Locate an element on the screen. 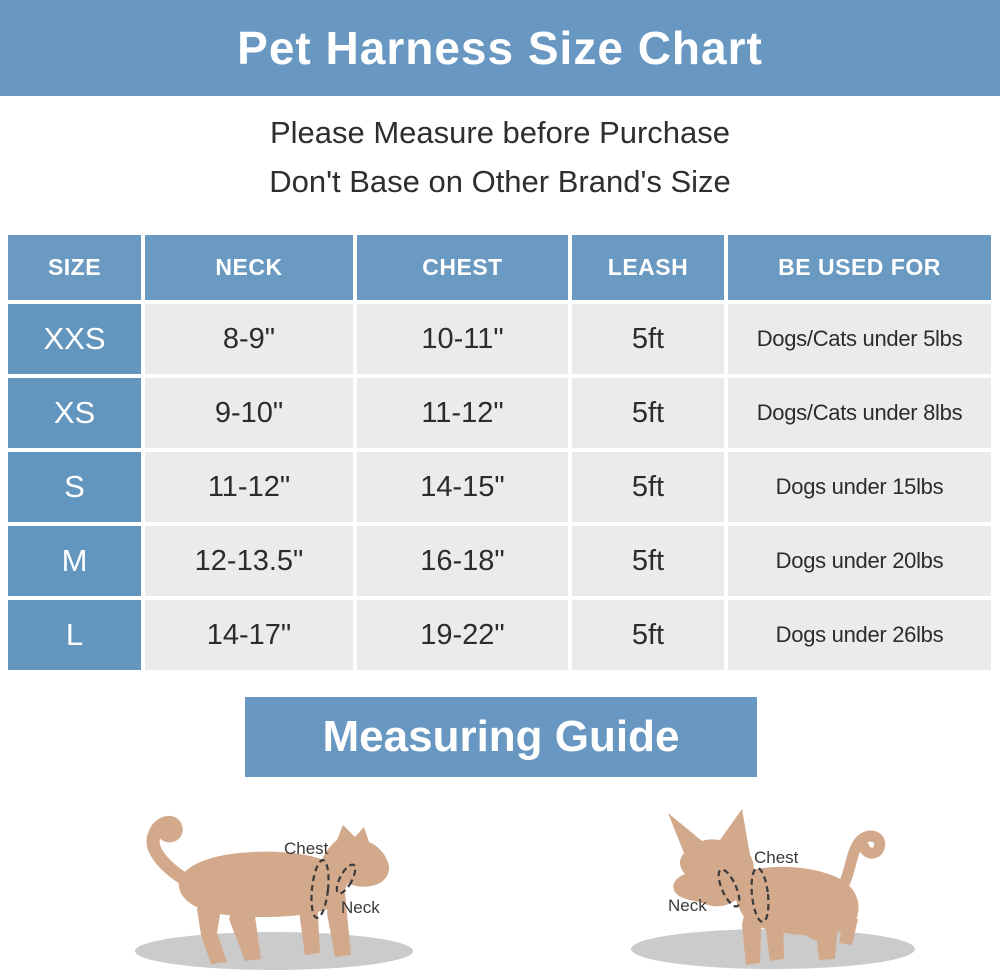  dog-head is located at coordinates (711, 858).